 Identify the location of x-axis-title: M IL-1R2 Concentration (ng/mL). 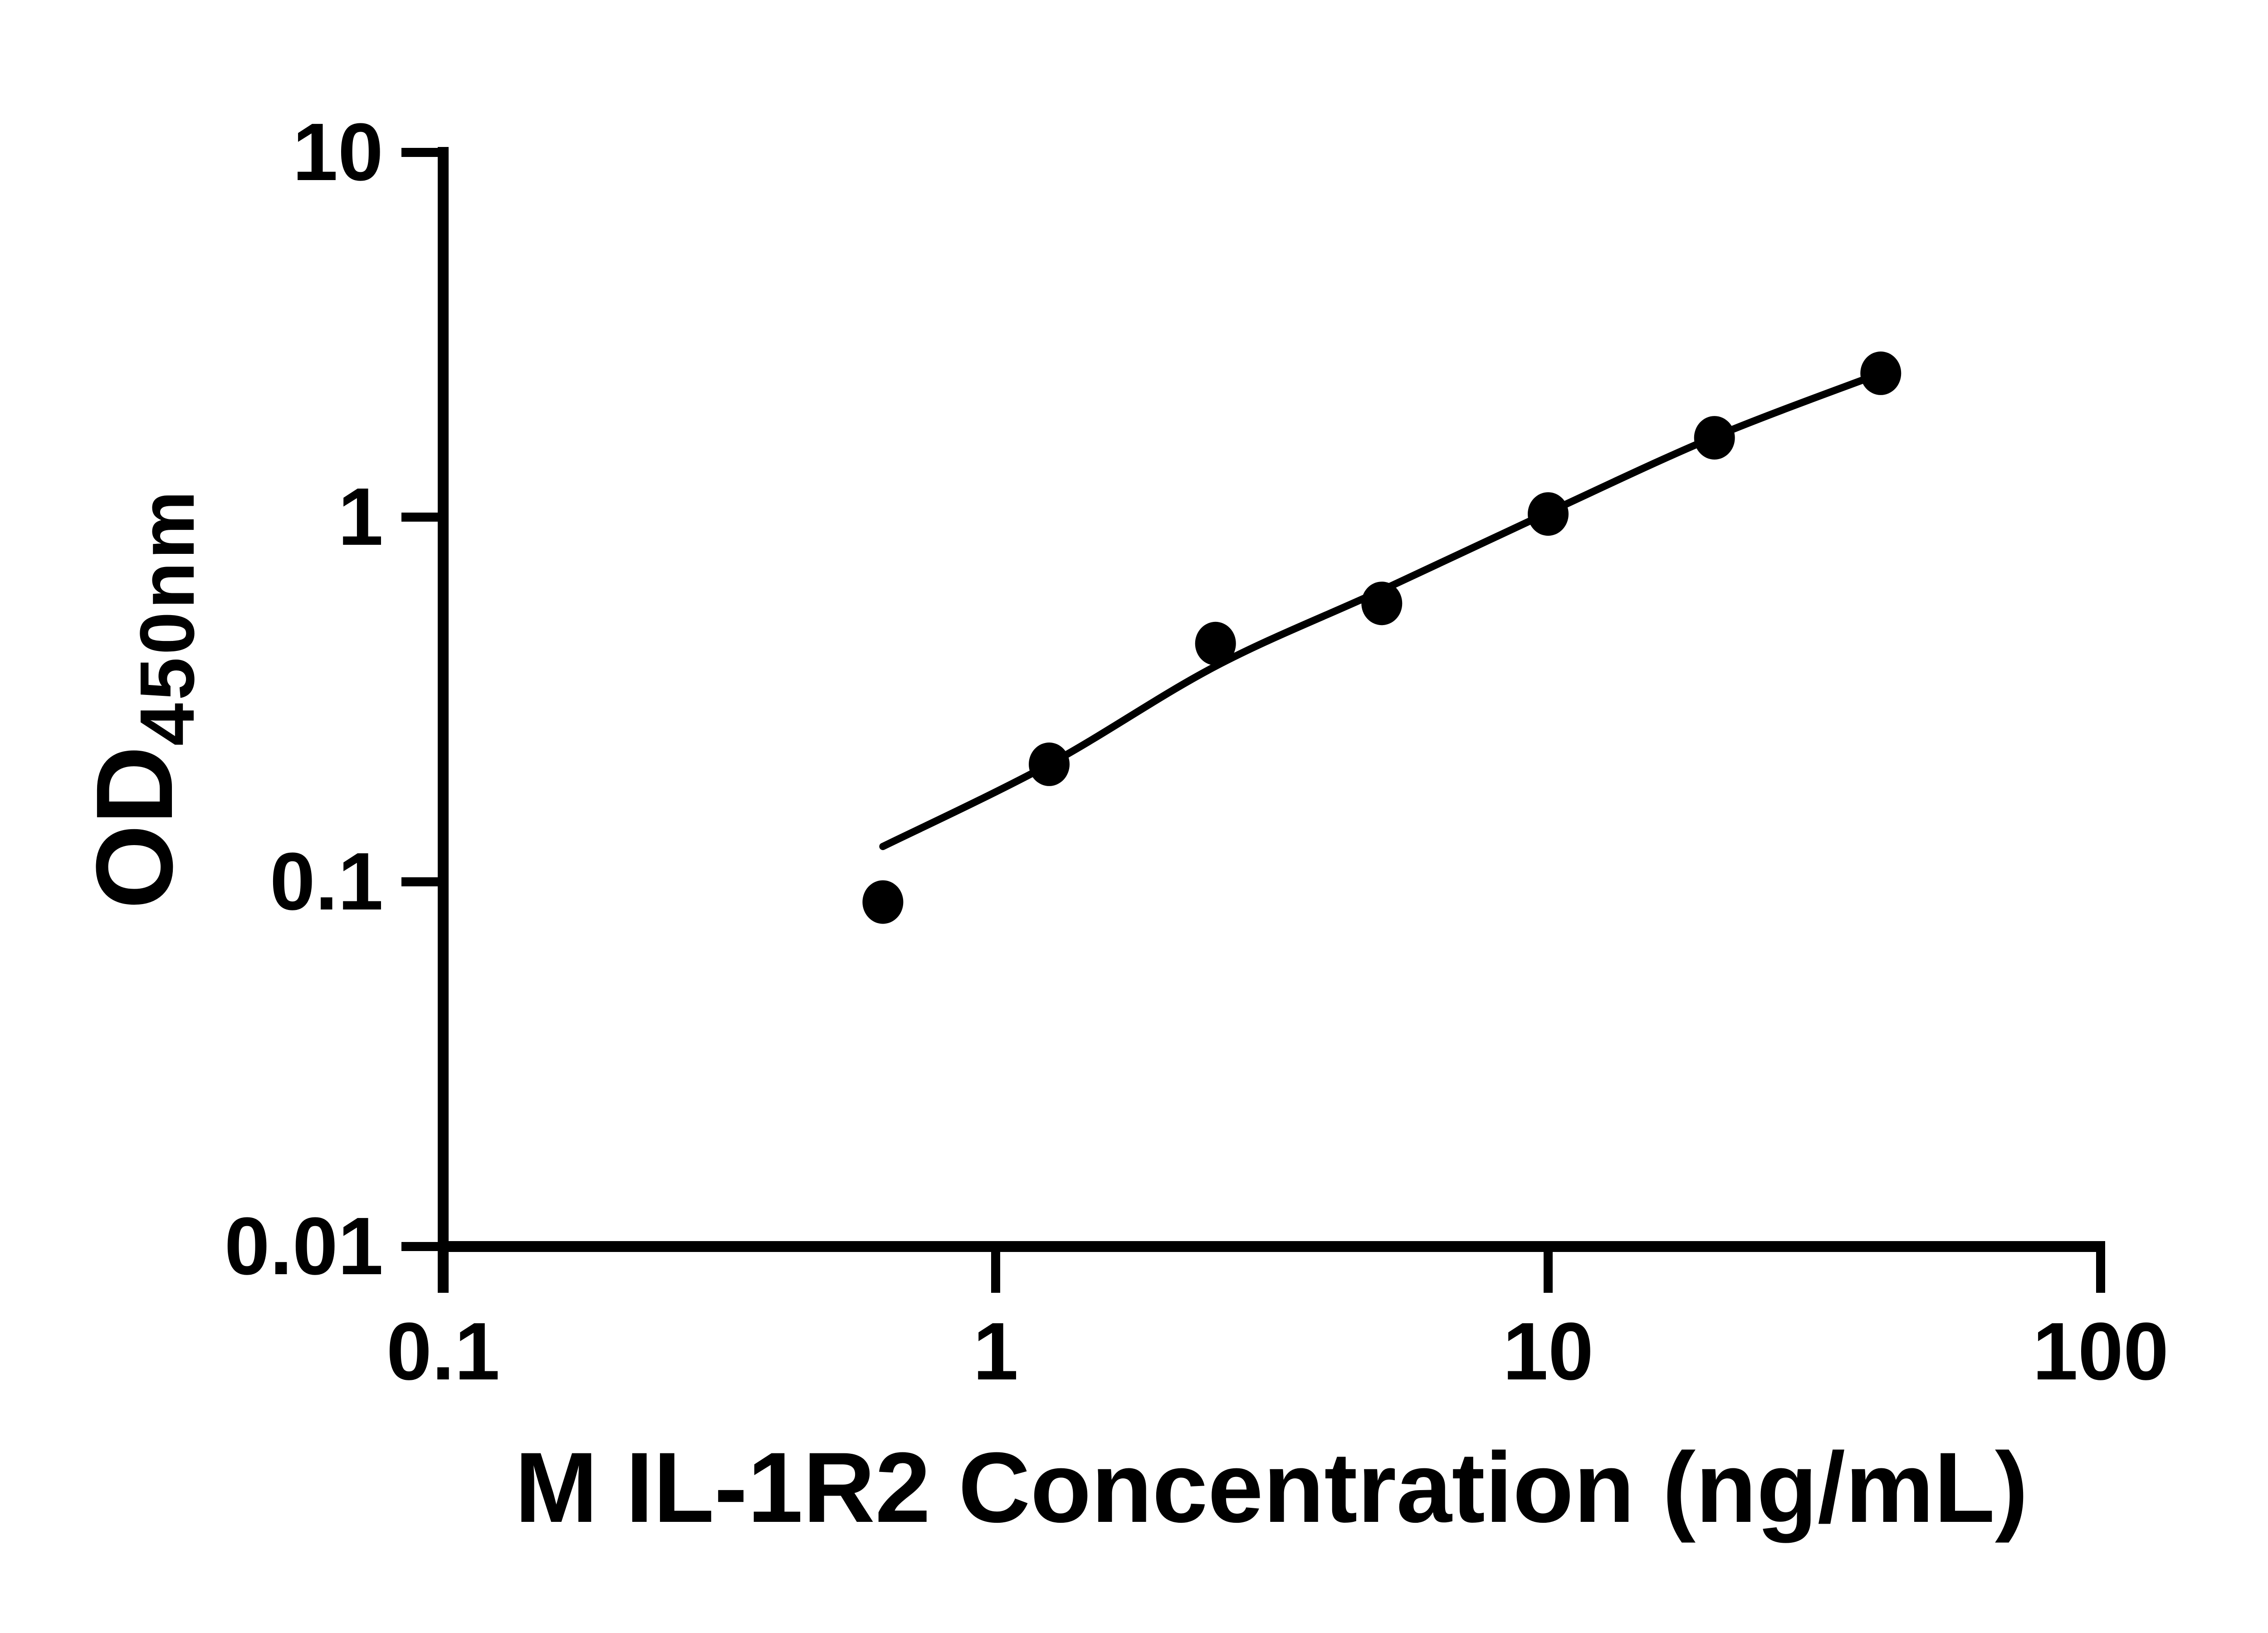
(1271, 1487).